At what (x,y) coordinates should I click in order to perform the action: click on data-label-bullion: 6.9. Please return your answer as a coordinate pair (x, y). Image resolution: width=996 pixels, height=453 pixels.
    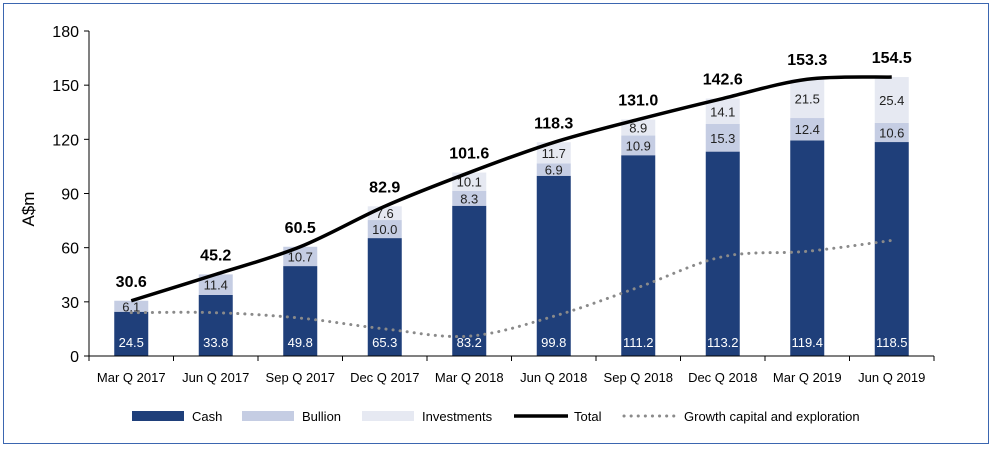
    Looking at the image, I should click on (554, 170).